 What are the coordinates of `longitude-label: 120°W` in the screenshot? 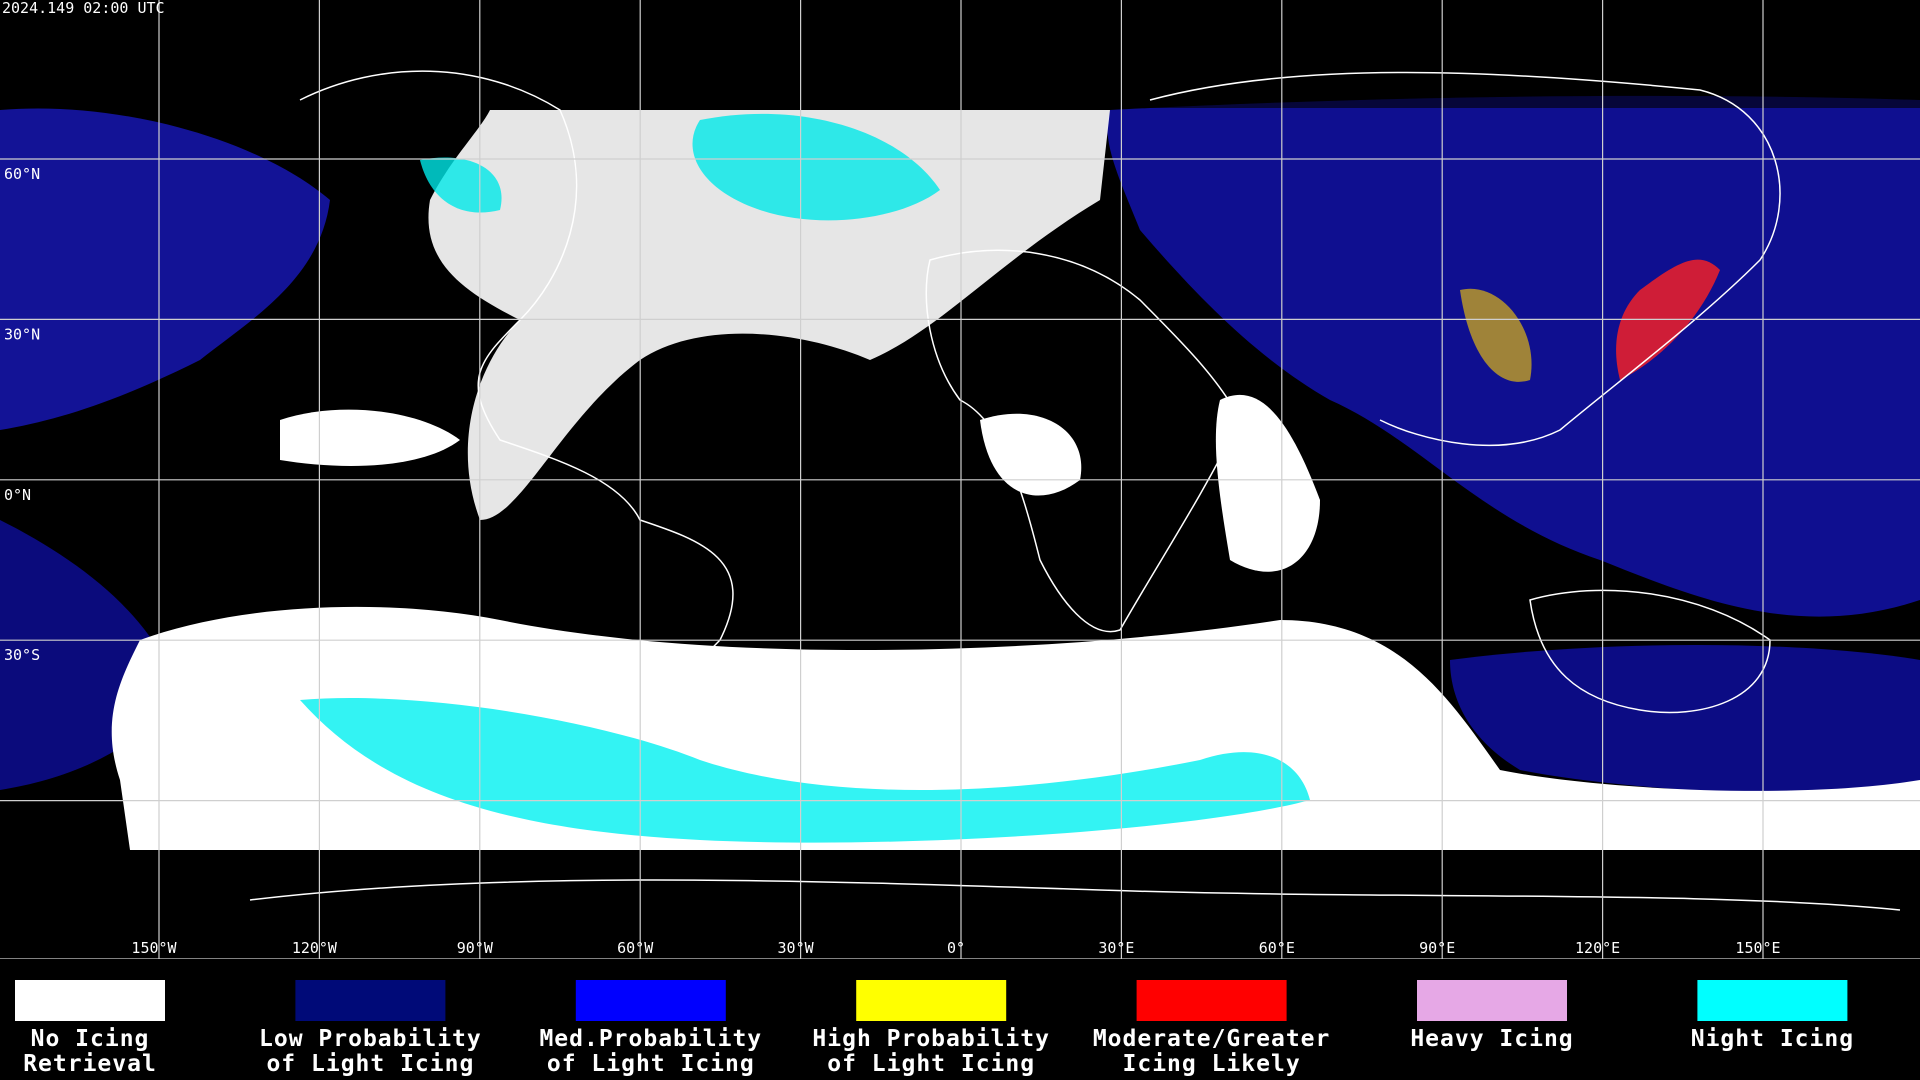 It's located at (315, 948).